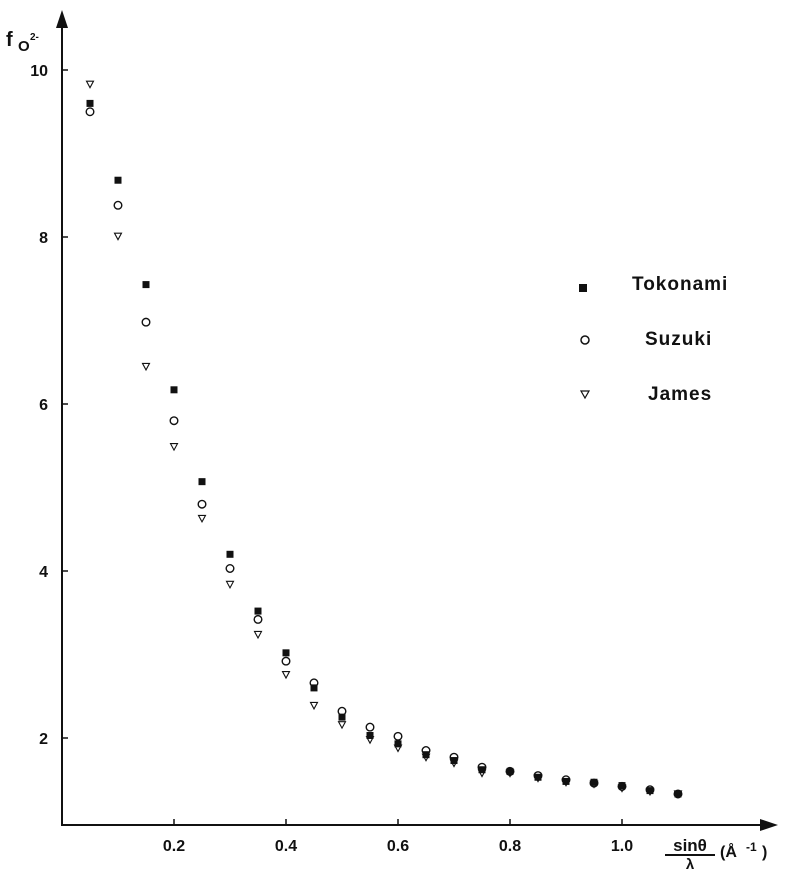  I want to click on y-axis-arrow, so click(62, 19).